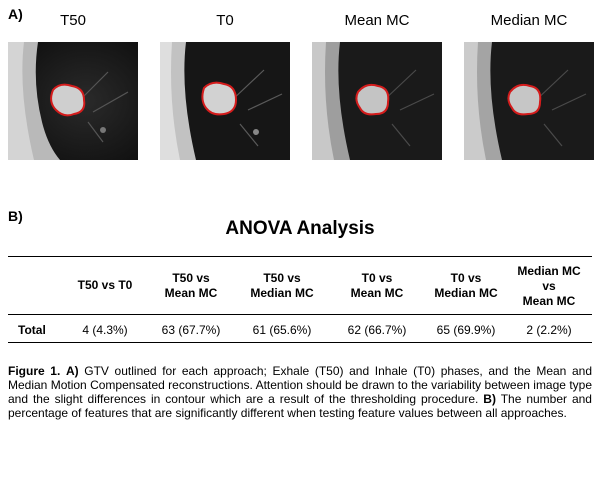 Image resolution: width=600 pixels, height=500 pixels. Describe the element at coordinates (15, 216) in the screenshot. I see `panel-b-label: B)` at that location.